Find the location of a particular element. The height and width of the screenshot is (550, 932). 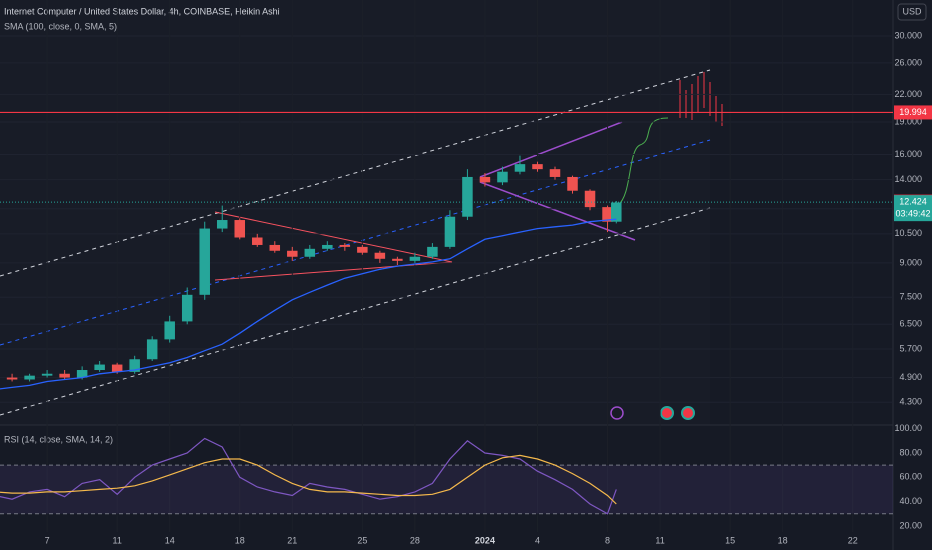

indicator-label: SMA (100, close, 0, SMA, 5) is located at coordinates (60, 26).